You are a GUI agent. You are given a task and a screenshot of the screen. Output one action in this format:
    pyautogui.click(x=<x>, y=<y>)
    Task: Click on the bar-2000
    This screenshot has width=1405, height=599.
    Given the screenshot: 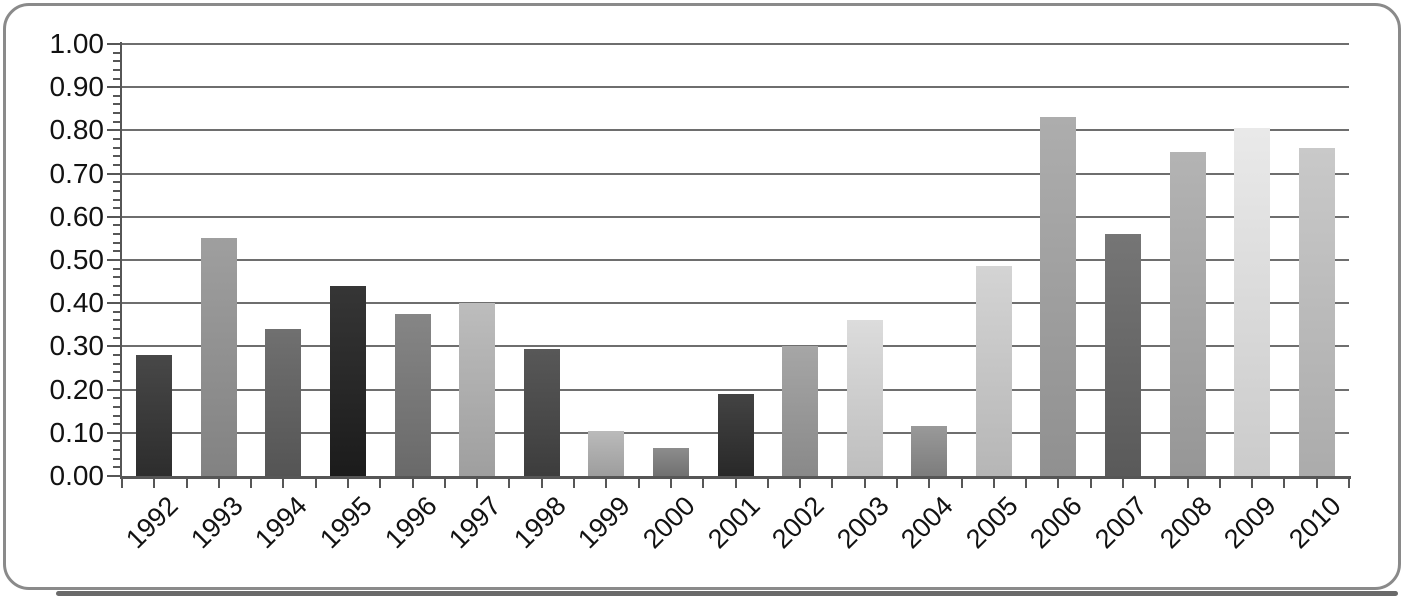 What is the action you would take?
    pyautogui.click(x=671, y=462)
    